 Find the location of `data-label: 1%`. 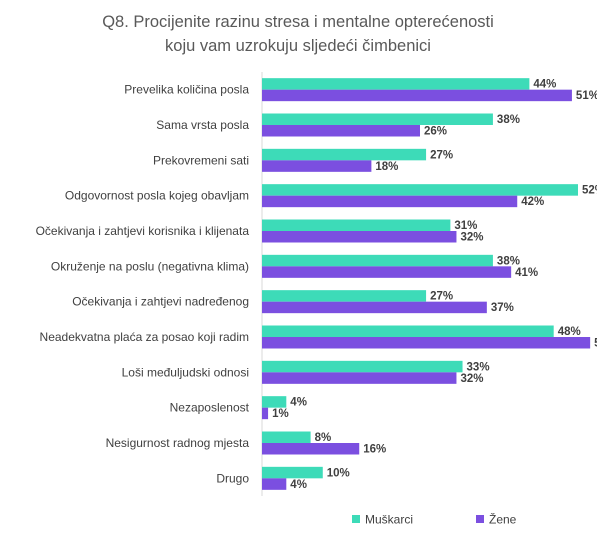

data-label: 1% is located at coordinates (280, 414).